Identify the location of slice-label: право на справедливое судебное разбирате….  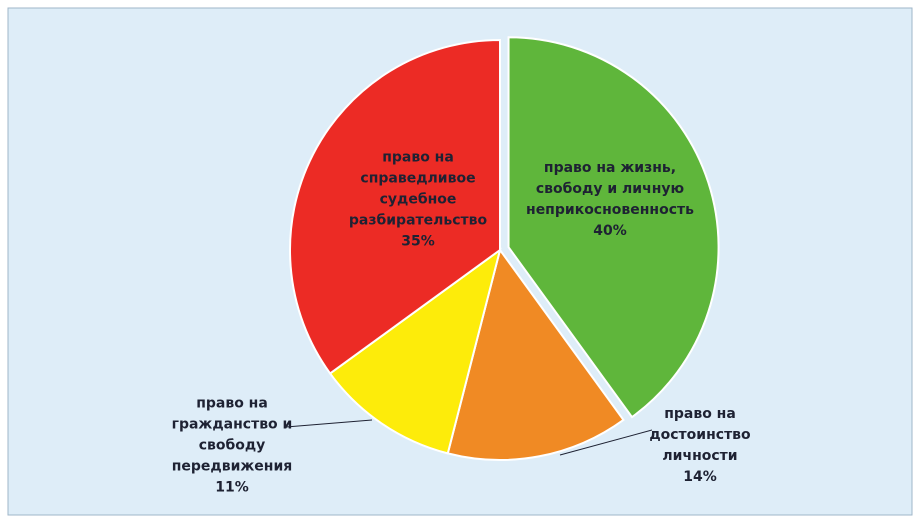
(418, 200).